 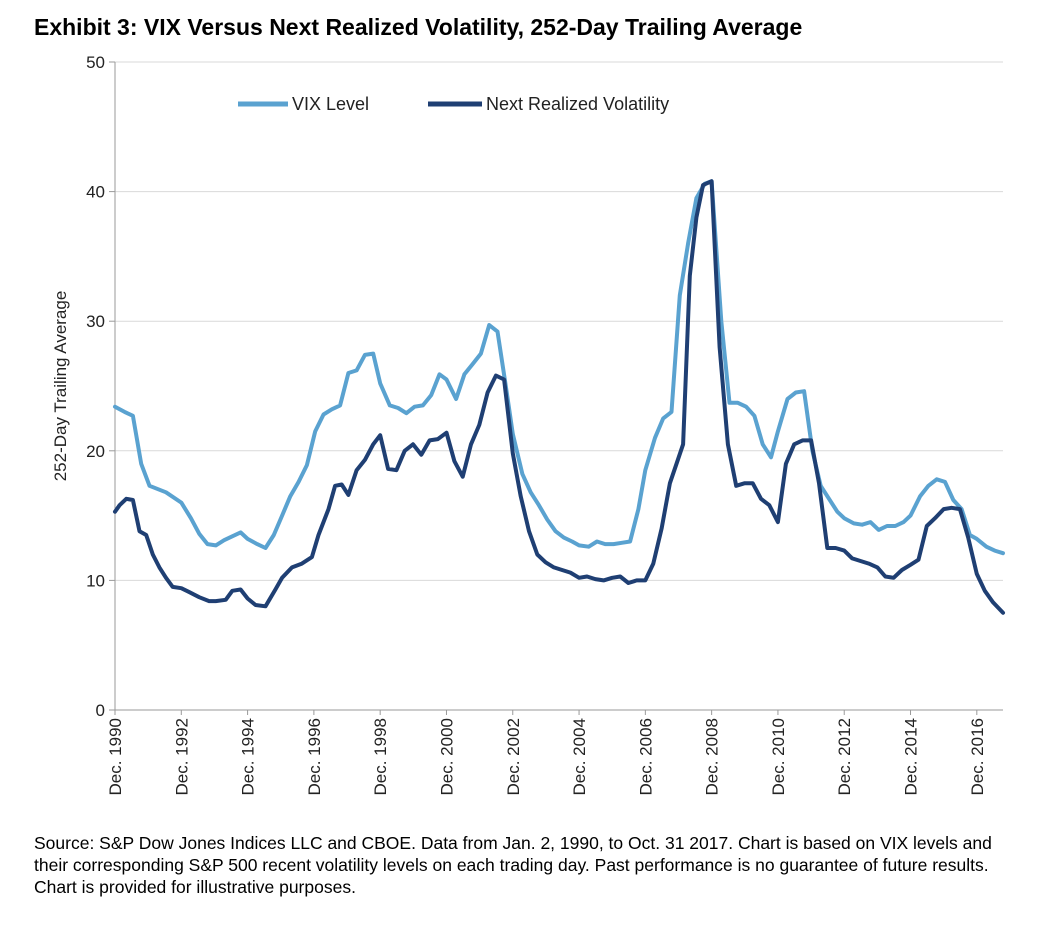 I want to click on legend-label-vix-level: VIX Level, so click(x=330, y=104).